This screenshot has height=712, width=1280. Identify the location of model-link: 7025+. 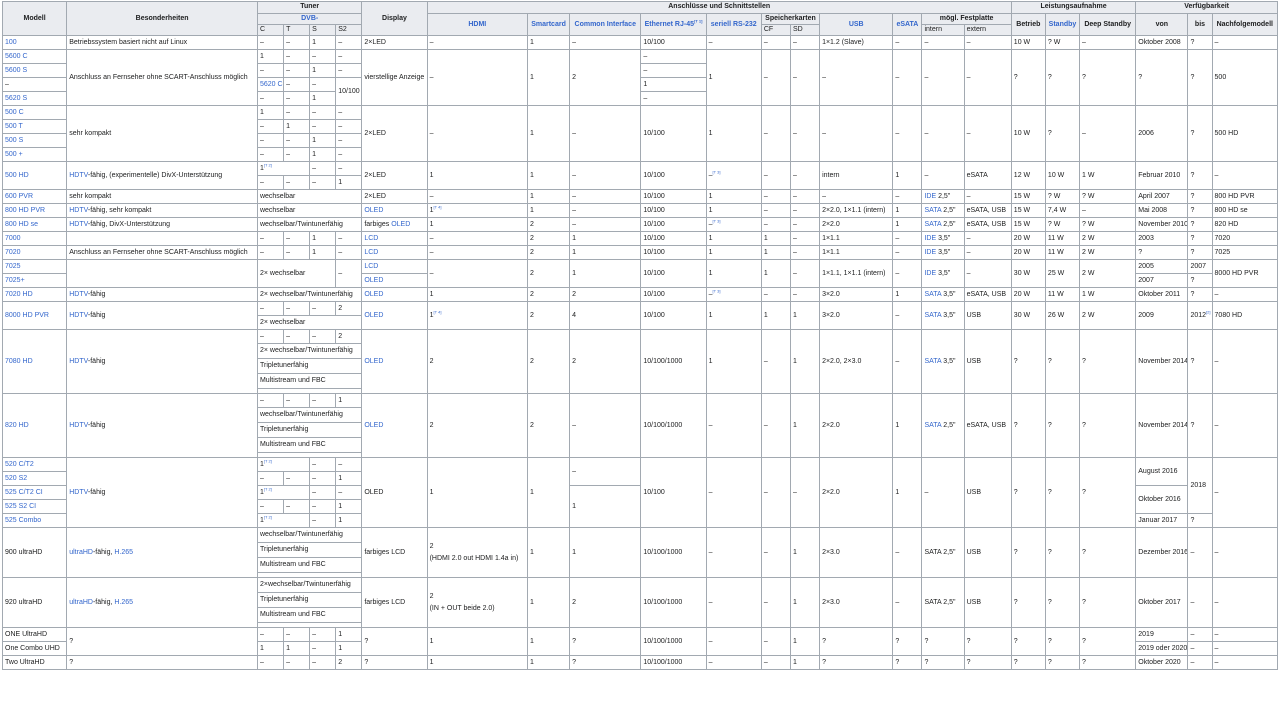
(15, 280).